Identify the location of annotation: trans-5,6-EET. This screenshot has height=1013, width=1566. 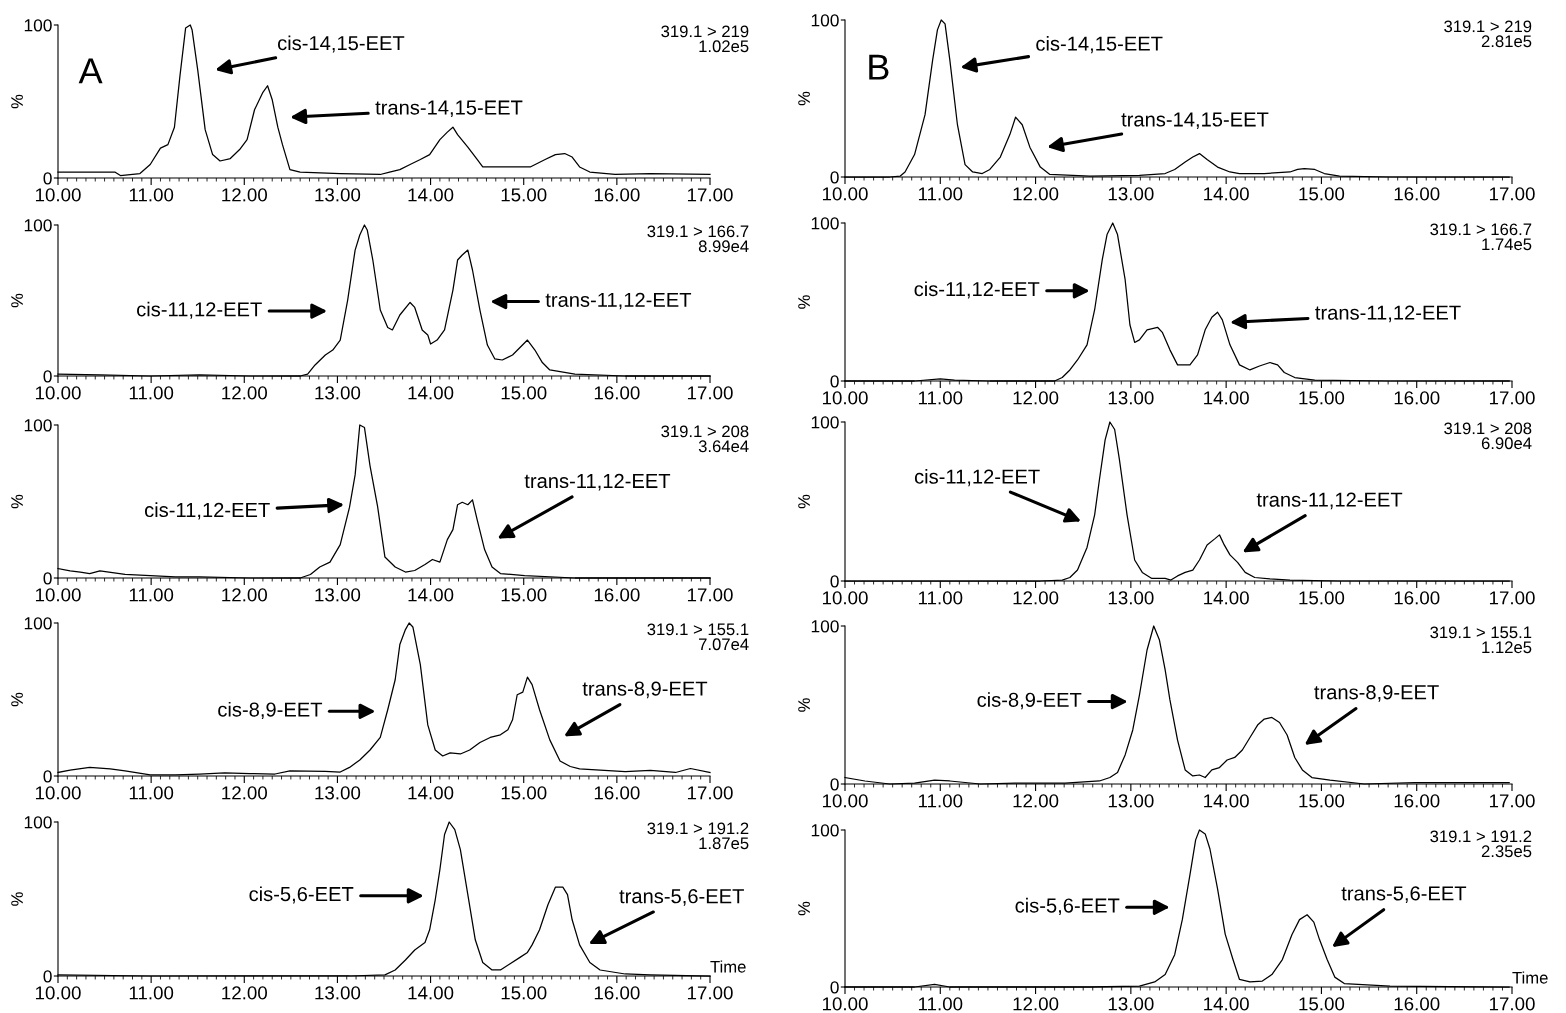
(1404, 894).